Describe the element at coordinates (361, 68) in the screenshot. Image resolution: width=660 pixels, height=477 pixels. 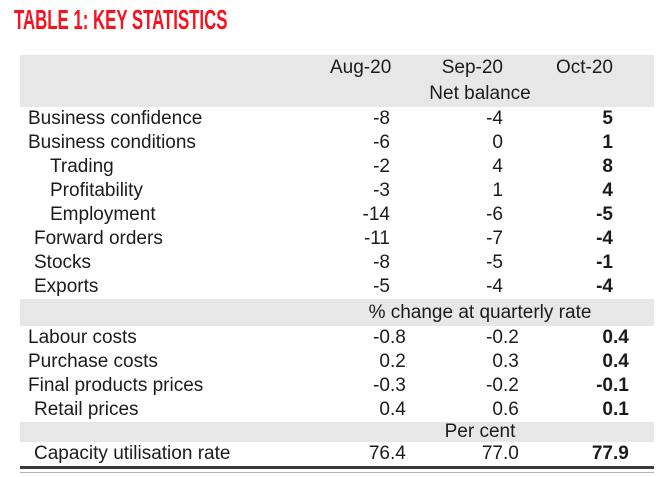
I see `column-header-aug: Aug-20` at that location.